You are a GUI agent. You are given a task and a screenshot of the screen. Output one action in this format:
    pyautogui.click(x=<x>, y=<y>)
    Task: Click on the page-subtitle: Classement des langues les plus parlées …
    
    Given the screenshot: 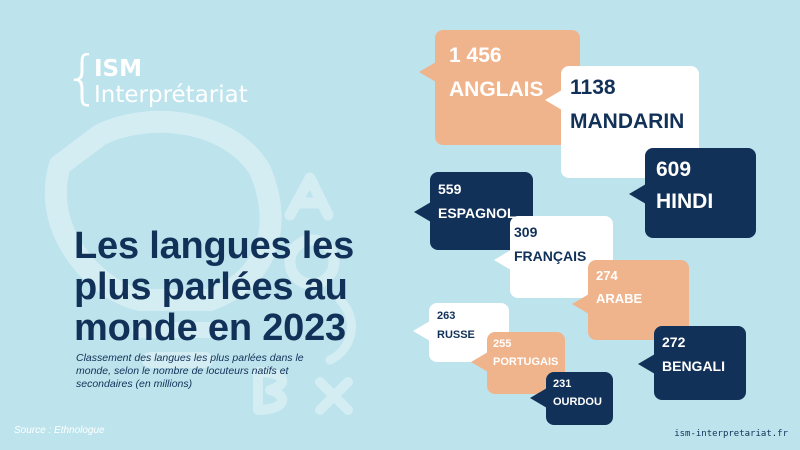 What is the action you would take?
    pyautogui.click(x=190, y=371)
    